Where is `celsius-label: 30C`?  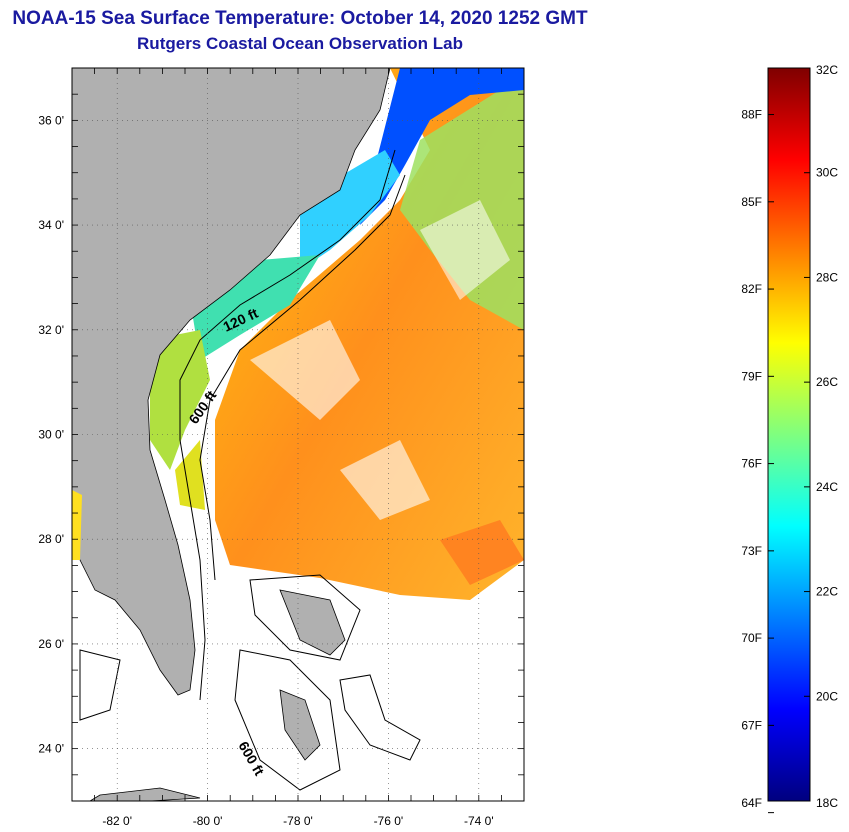 celsius-label: 30C is located at coordinates (827, 173).